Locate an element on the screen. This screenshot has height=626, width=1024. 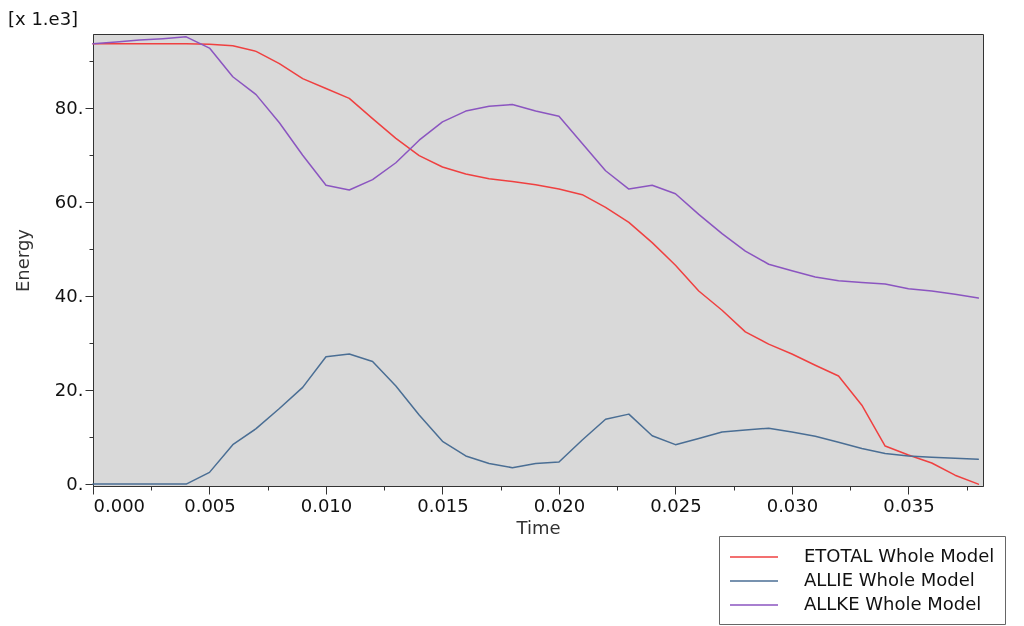
x-tick-label: 0.020 is located at coordinates (559, 505).